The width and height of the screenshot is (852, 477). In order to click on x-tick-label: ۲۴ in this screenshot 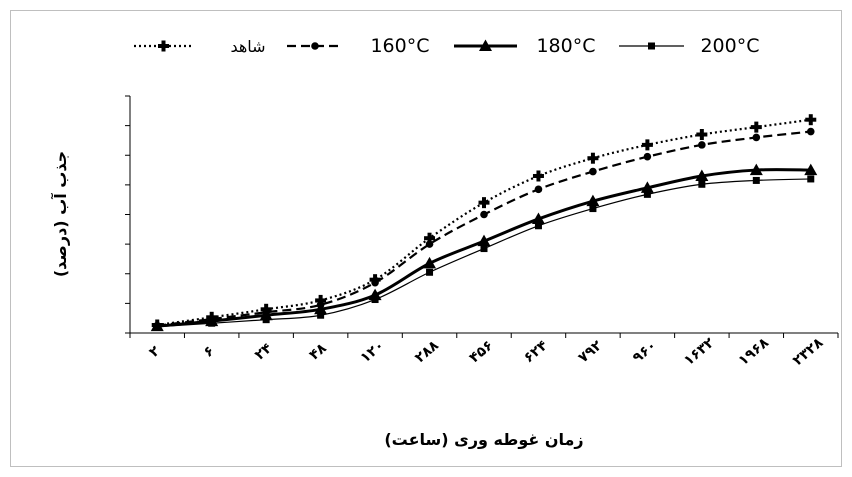, I will do `click(264, 352)`.